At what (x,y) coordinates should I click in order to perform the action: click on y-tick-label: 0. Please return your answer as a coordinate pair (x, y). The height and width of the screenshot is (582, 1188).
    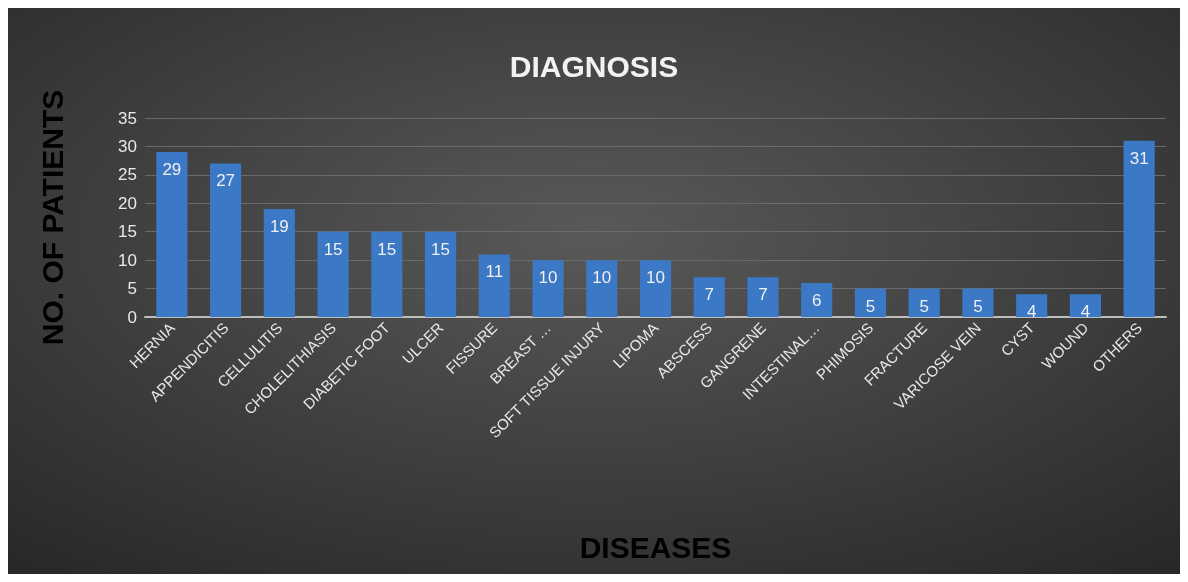
    Looking at the image, I should click on (132, 317).